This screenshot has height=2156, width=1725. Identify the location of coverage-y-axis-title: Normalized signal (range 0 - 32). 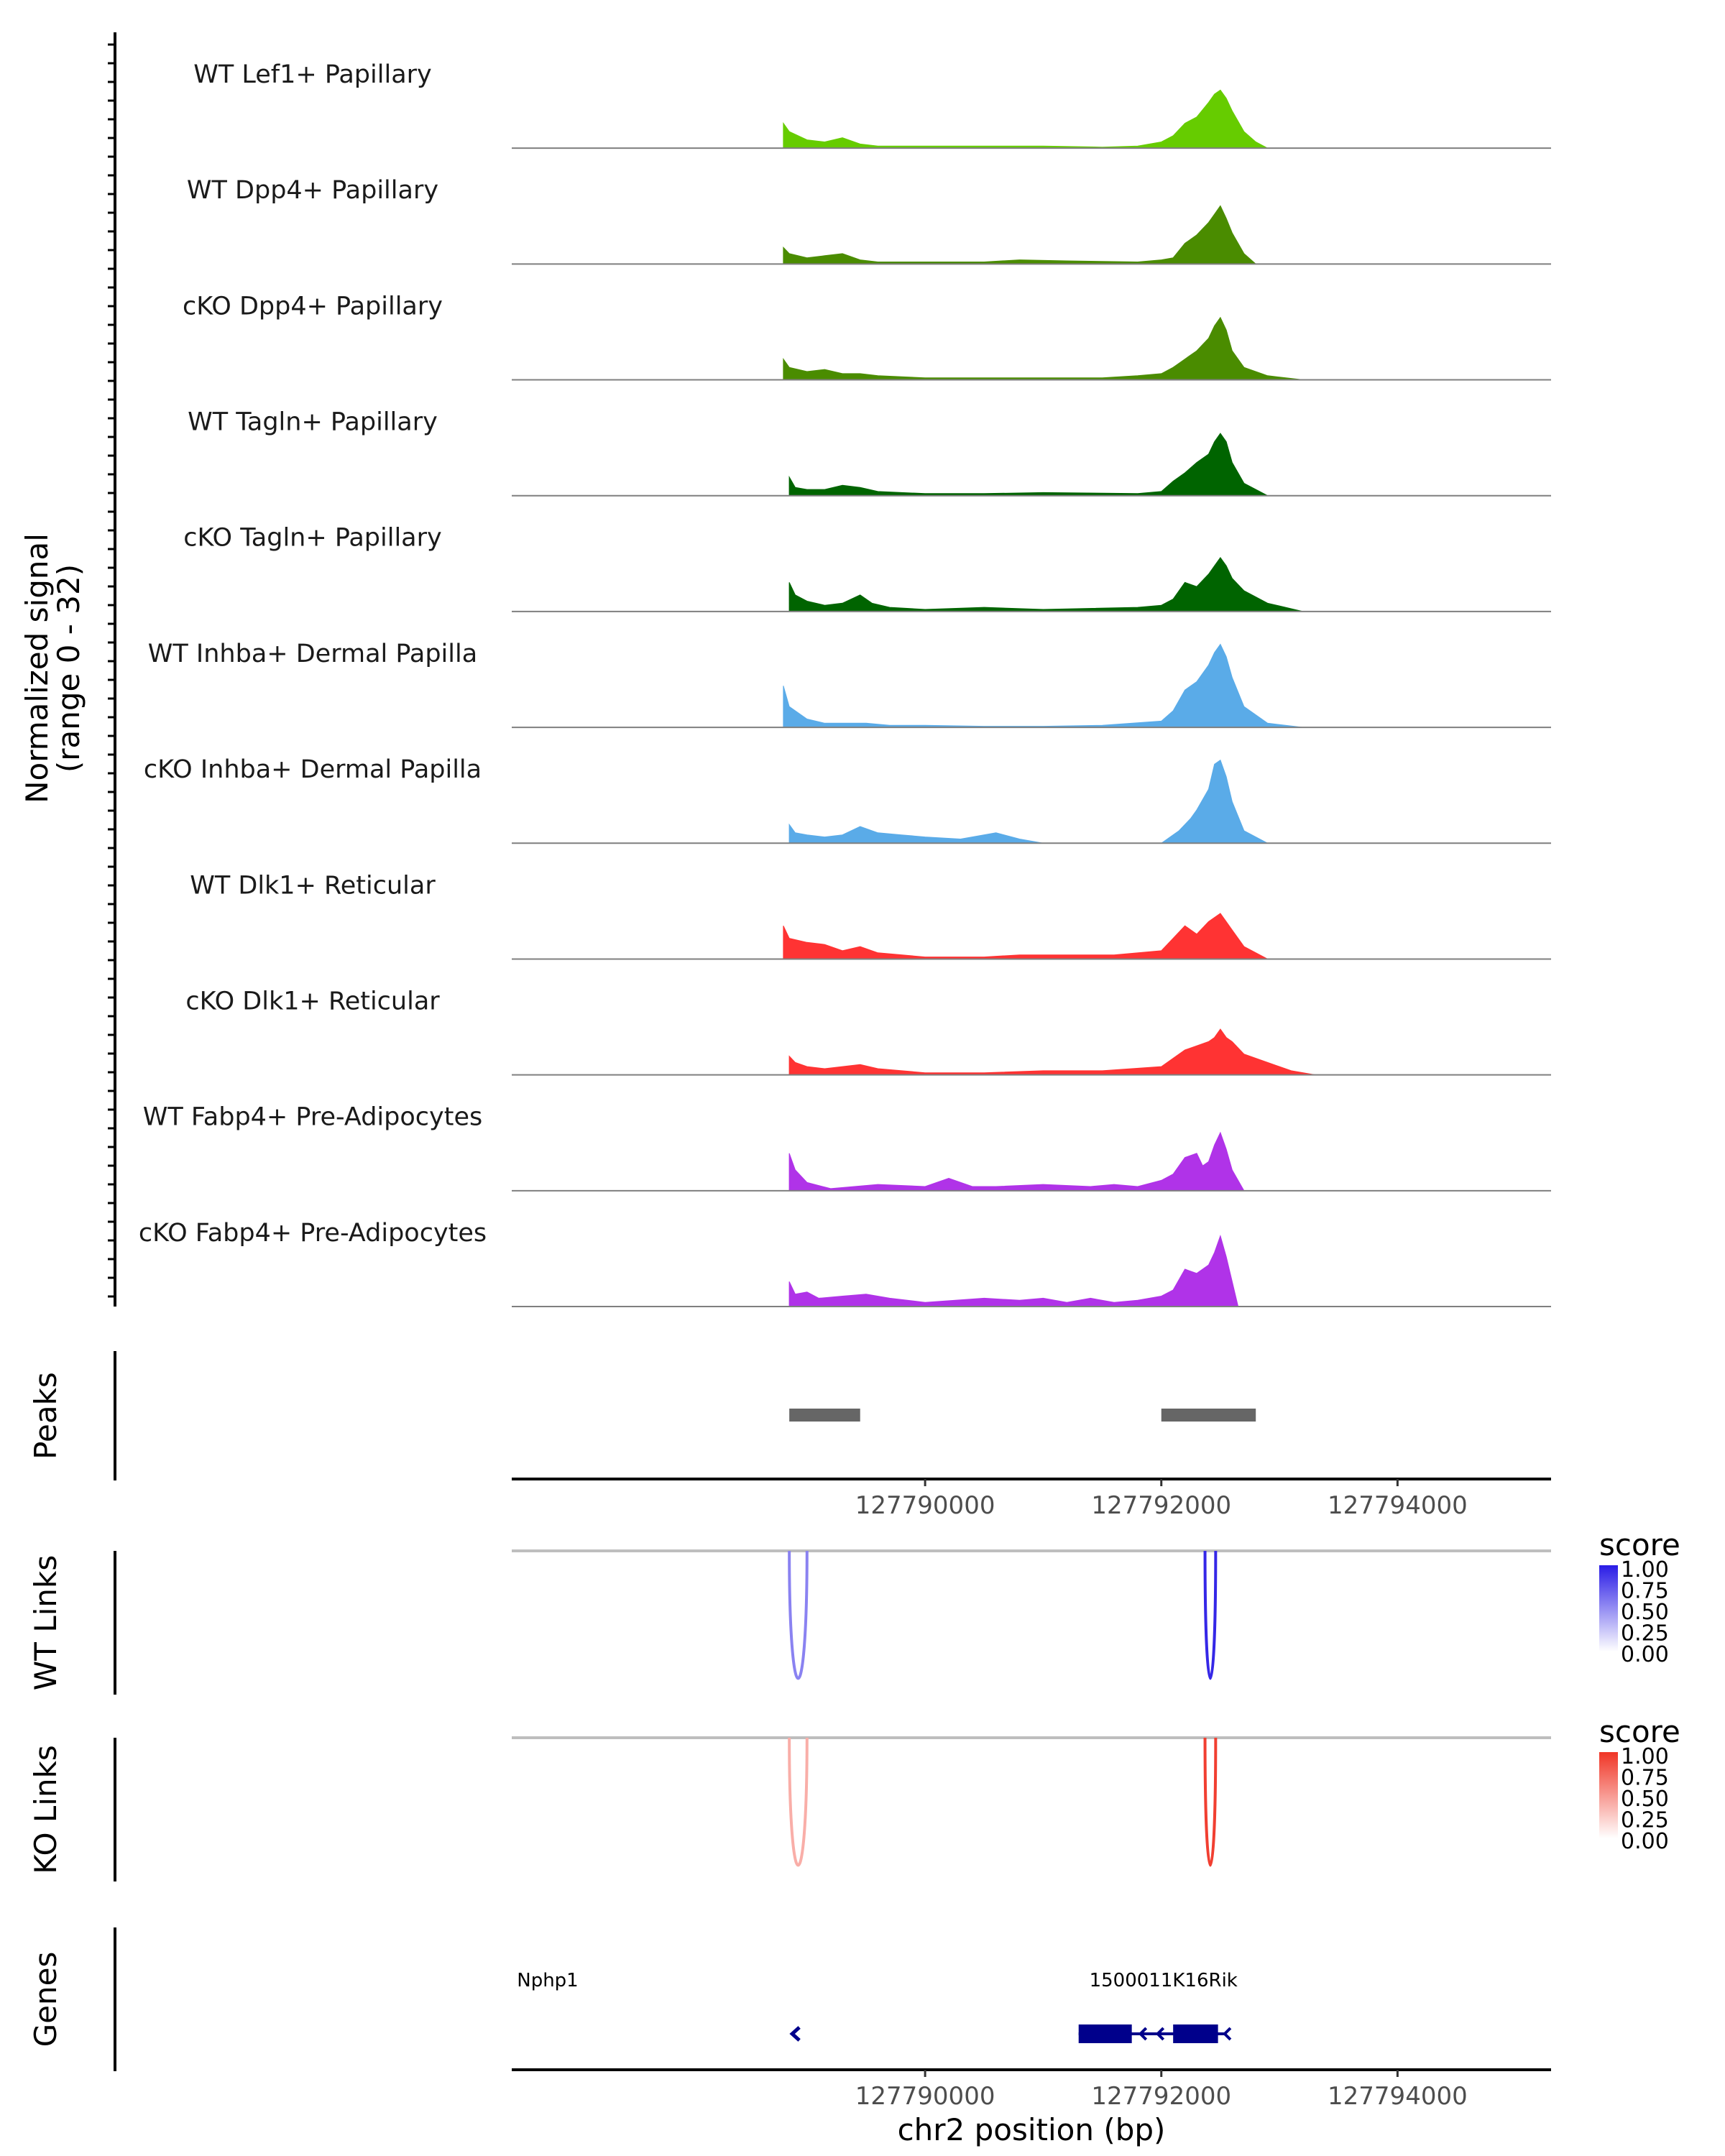
(52, 668).